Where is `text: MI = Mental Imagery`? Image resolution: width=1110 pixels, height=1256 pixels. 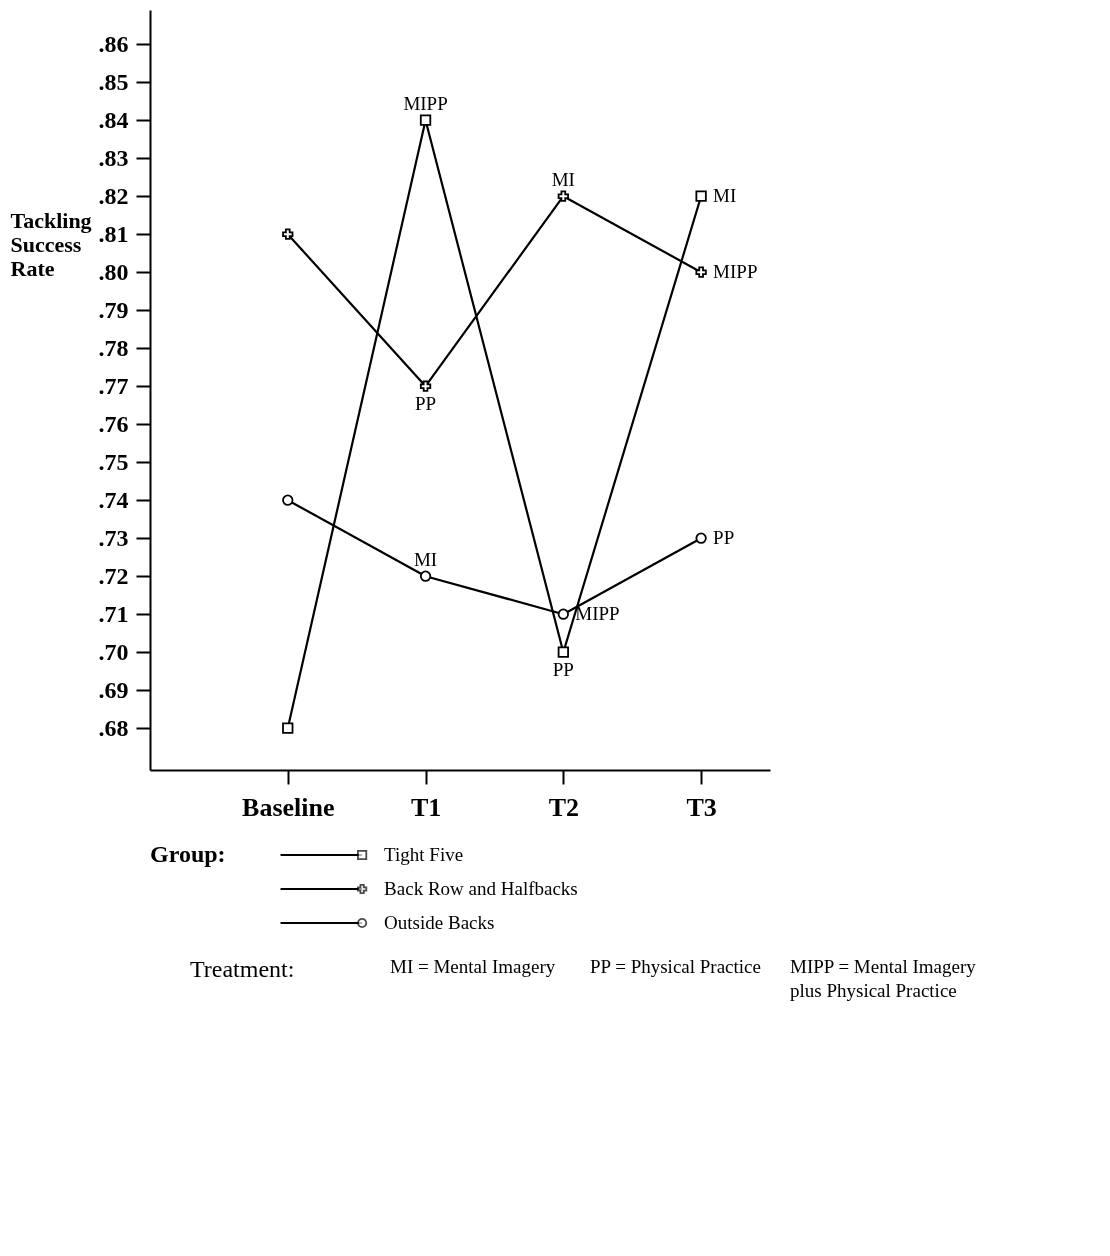 text: MI = Mental Imagery is located at coordinates (473, 966).